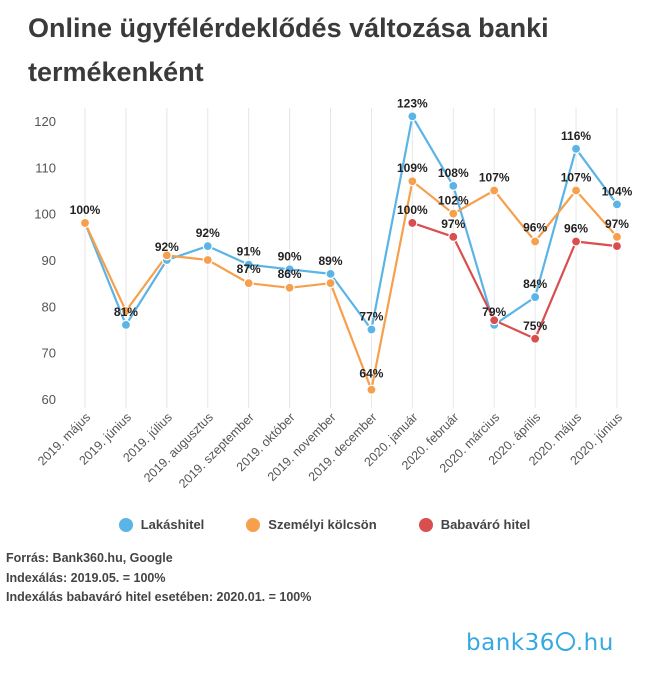 The height and width of the screenshot is (675, 649). Describe the element at coordinates (89, 558) in the screenshot. I see `footnote-source: Forrás: Bank360.hu, Google` at that location.